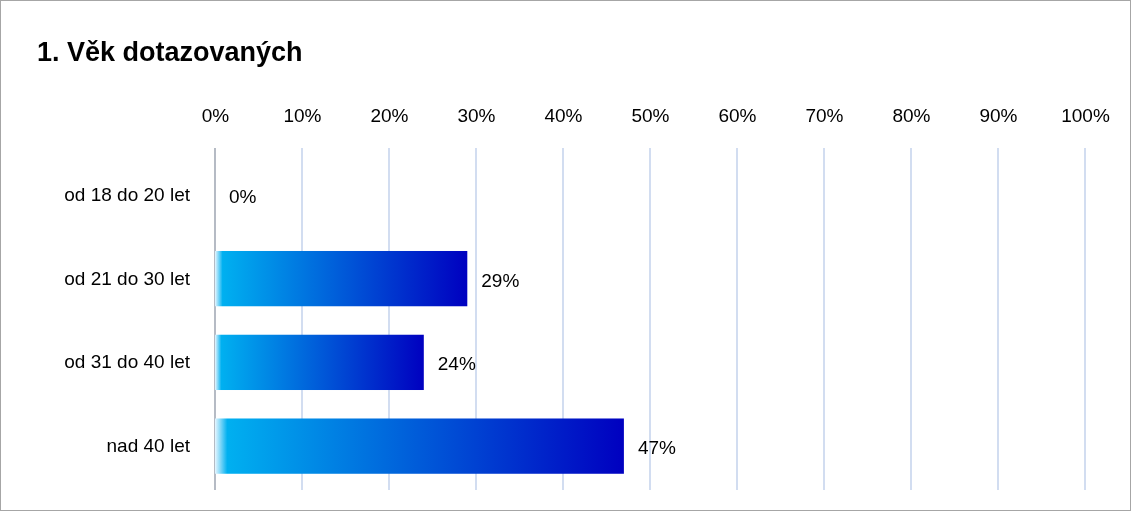 This screenshot has width=1131, height=511. Describe the element at coordinates (911, 115) in the screenshot. I see `x-tick-label: 80%` at that location.